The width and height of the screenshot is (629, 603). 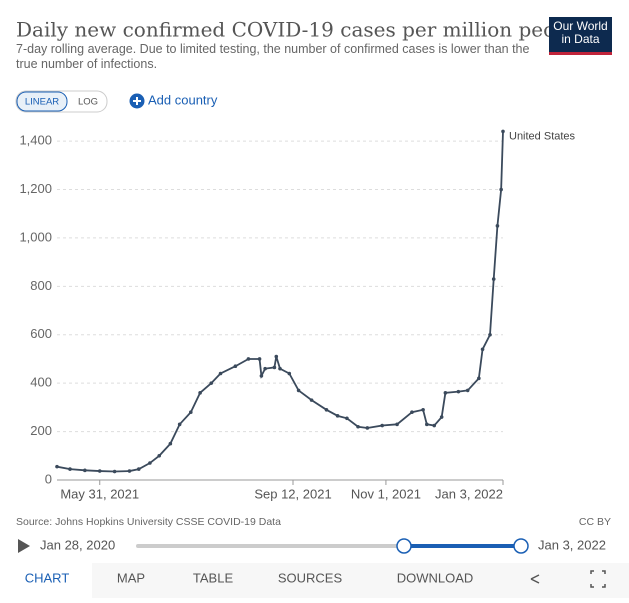 I want to click on linear-label: LINEAR, so click(x=42, y=102).